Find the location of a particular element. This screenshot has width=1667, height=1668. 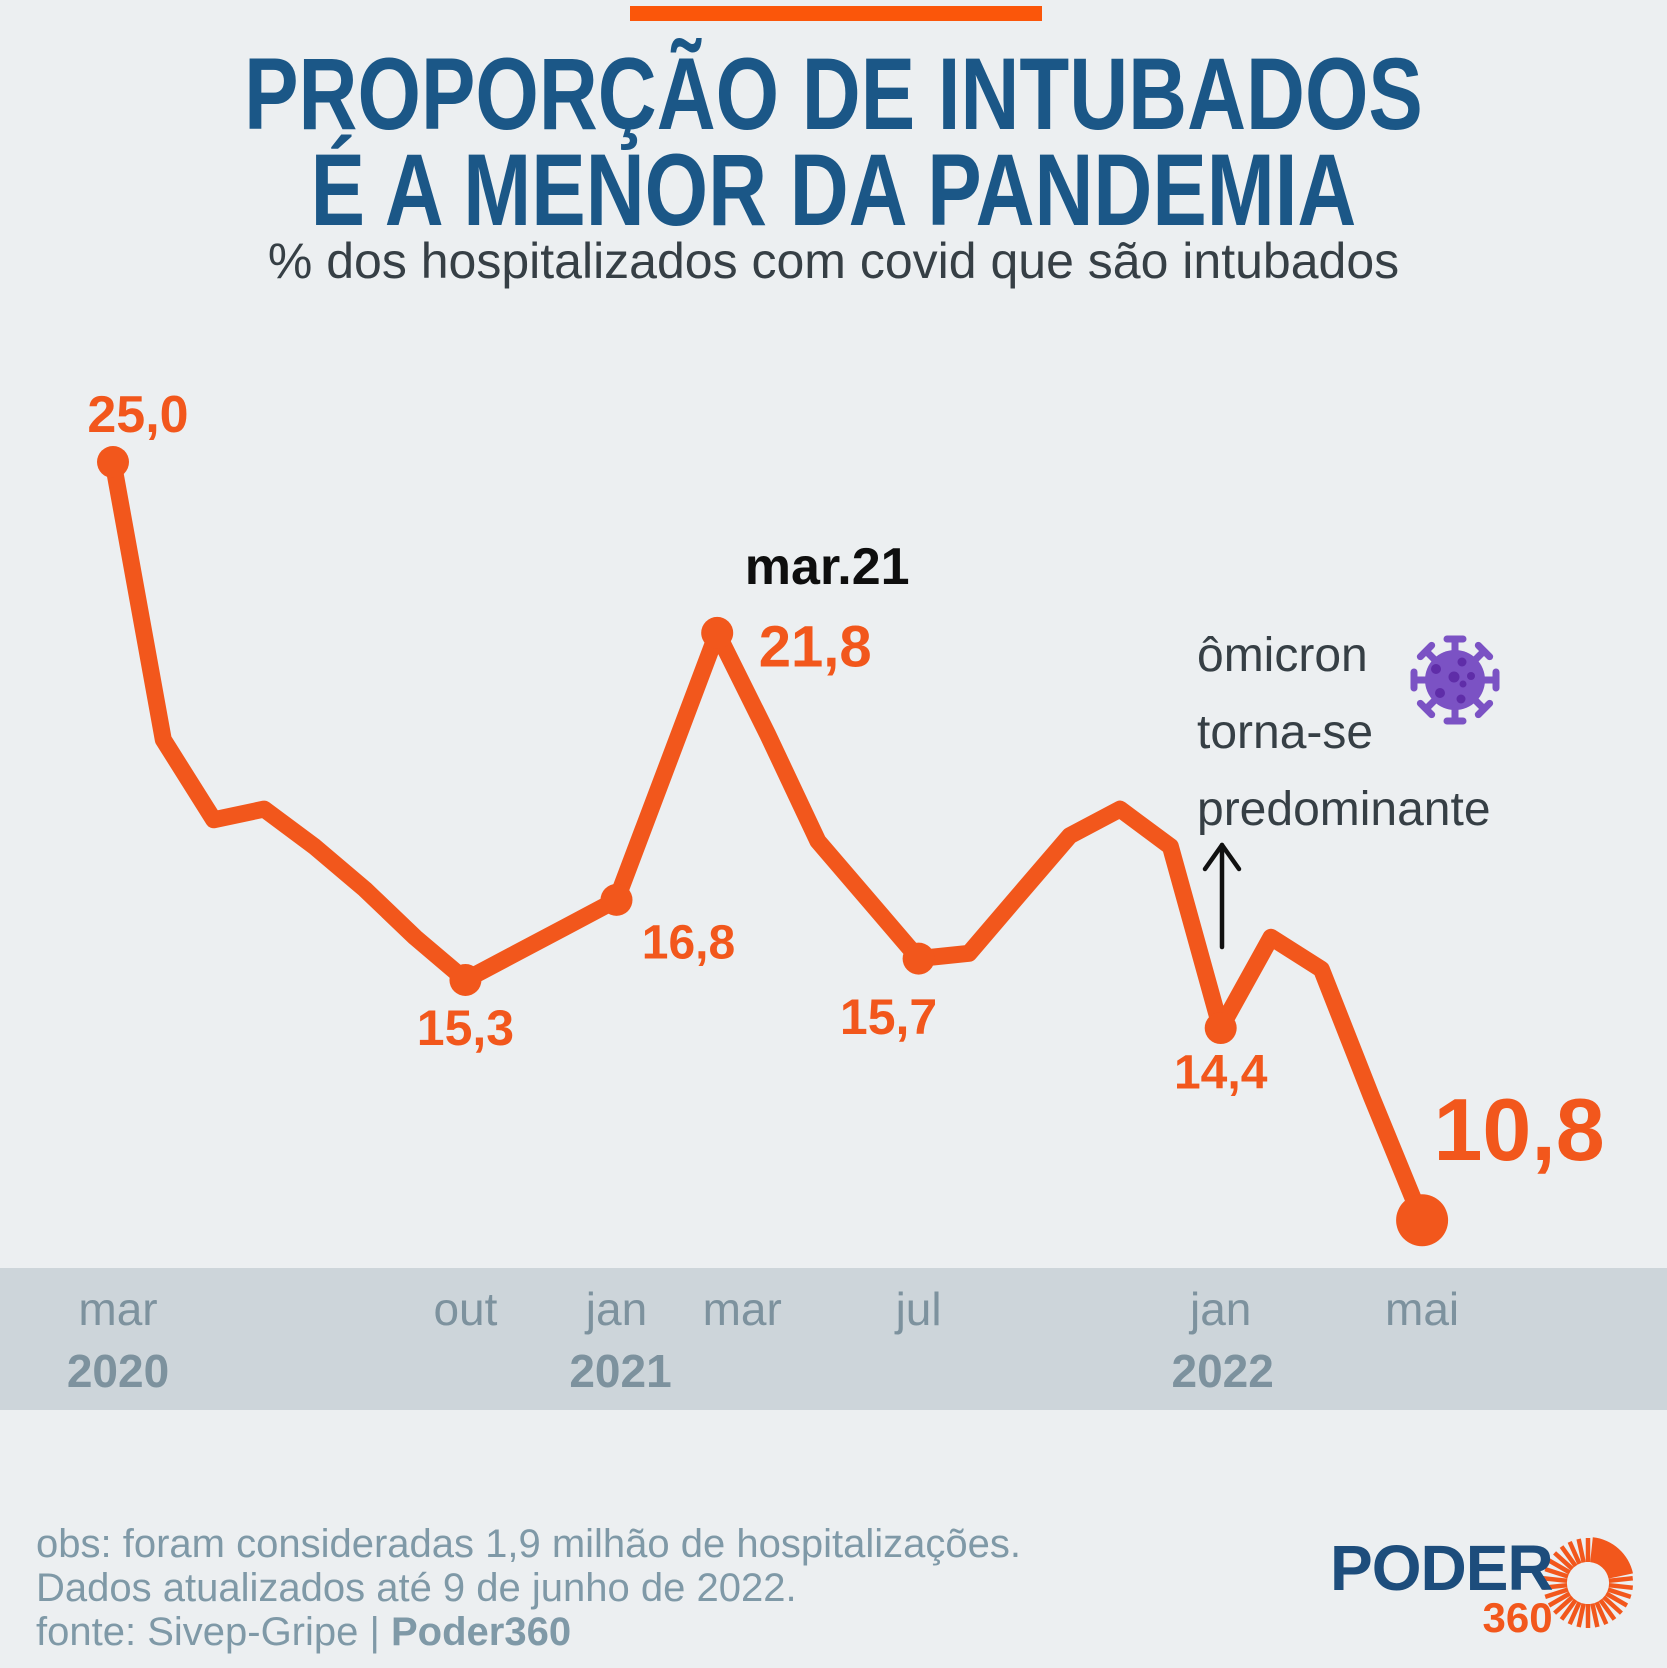

footer-source-brand: Poder360 is located at coordinates (481, 1632).